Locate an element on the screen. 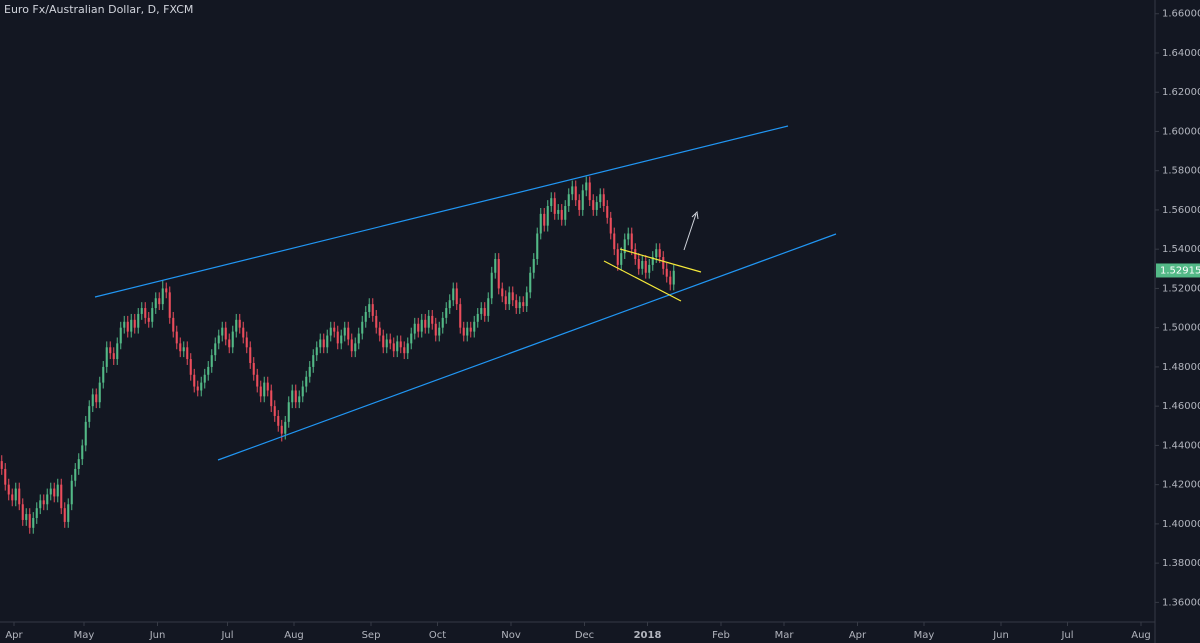 This screenshot has width=1200, height=643. y-tick-label: 1.42000 is located at coordinates (1181, 485).